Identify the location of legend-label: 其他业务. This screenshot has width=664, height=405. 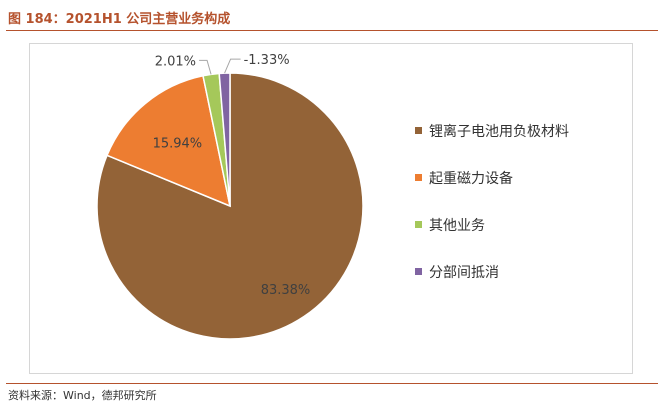
(457, 226).